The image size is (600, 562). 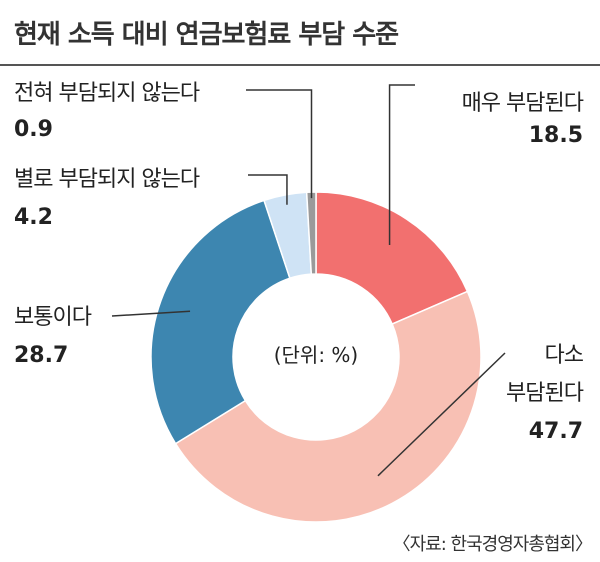 I want to click on unit-note: (단위: %), so click(x=316, y=355).